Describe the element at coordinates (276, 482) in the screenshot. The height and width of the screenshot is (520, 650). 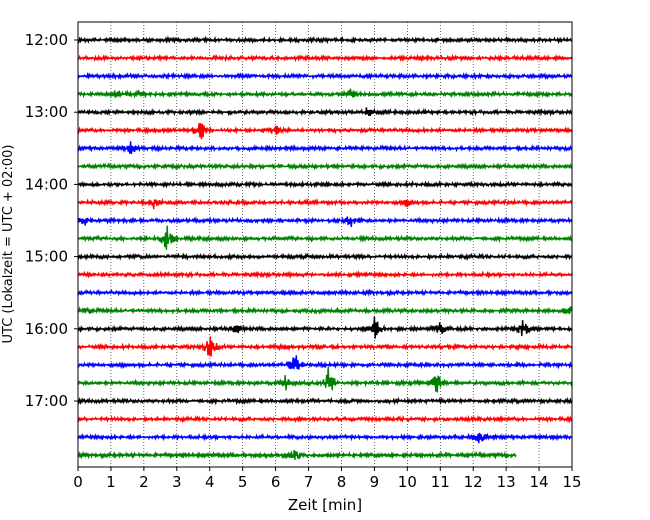
I see `x-tick-label: 6` at that location.